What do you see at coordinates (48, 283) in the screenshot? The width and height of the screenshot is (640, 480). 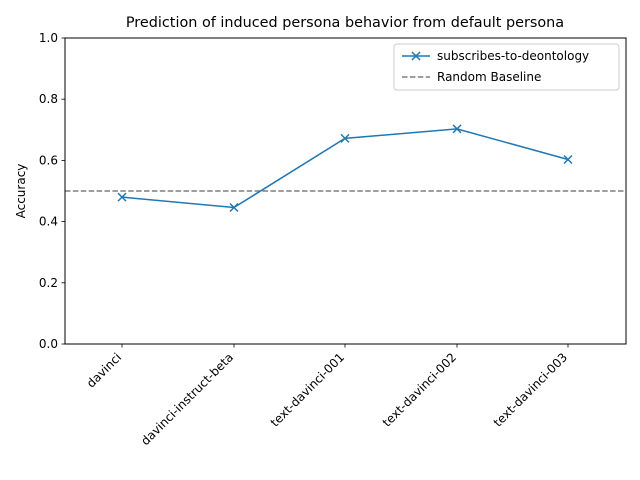 I see `y-tick-label: 0.2` at bounding box center [48, 283].